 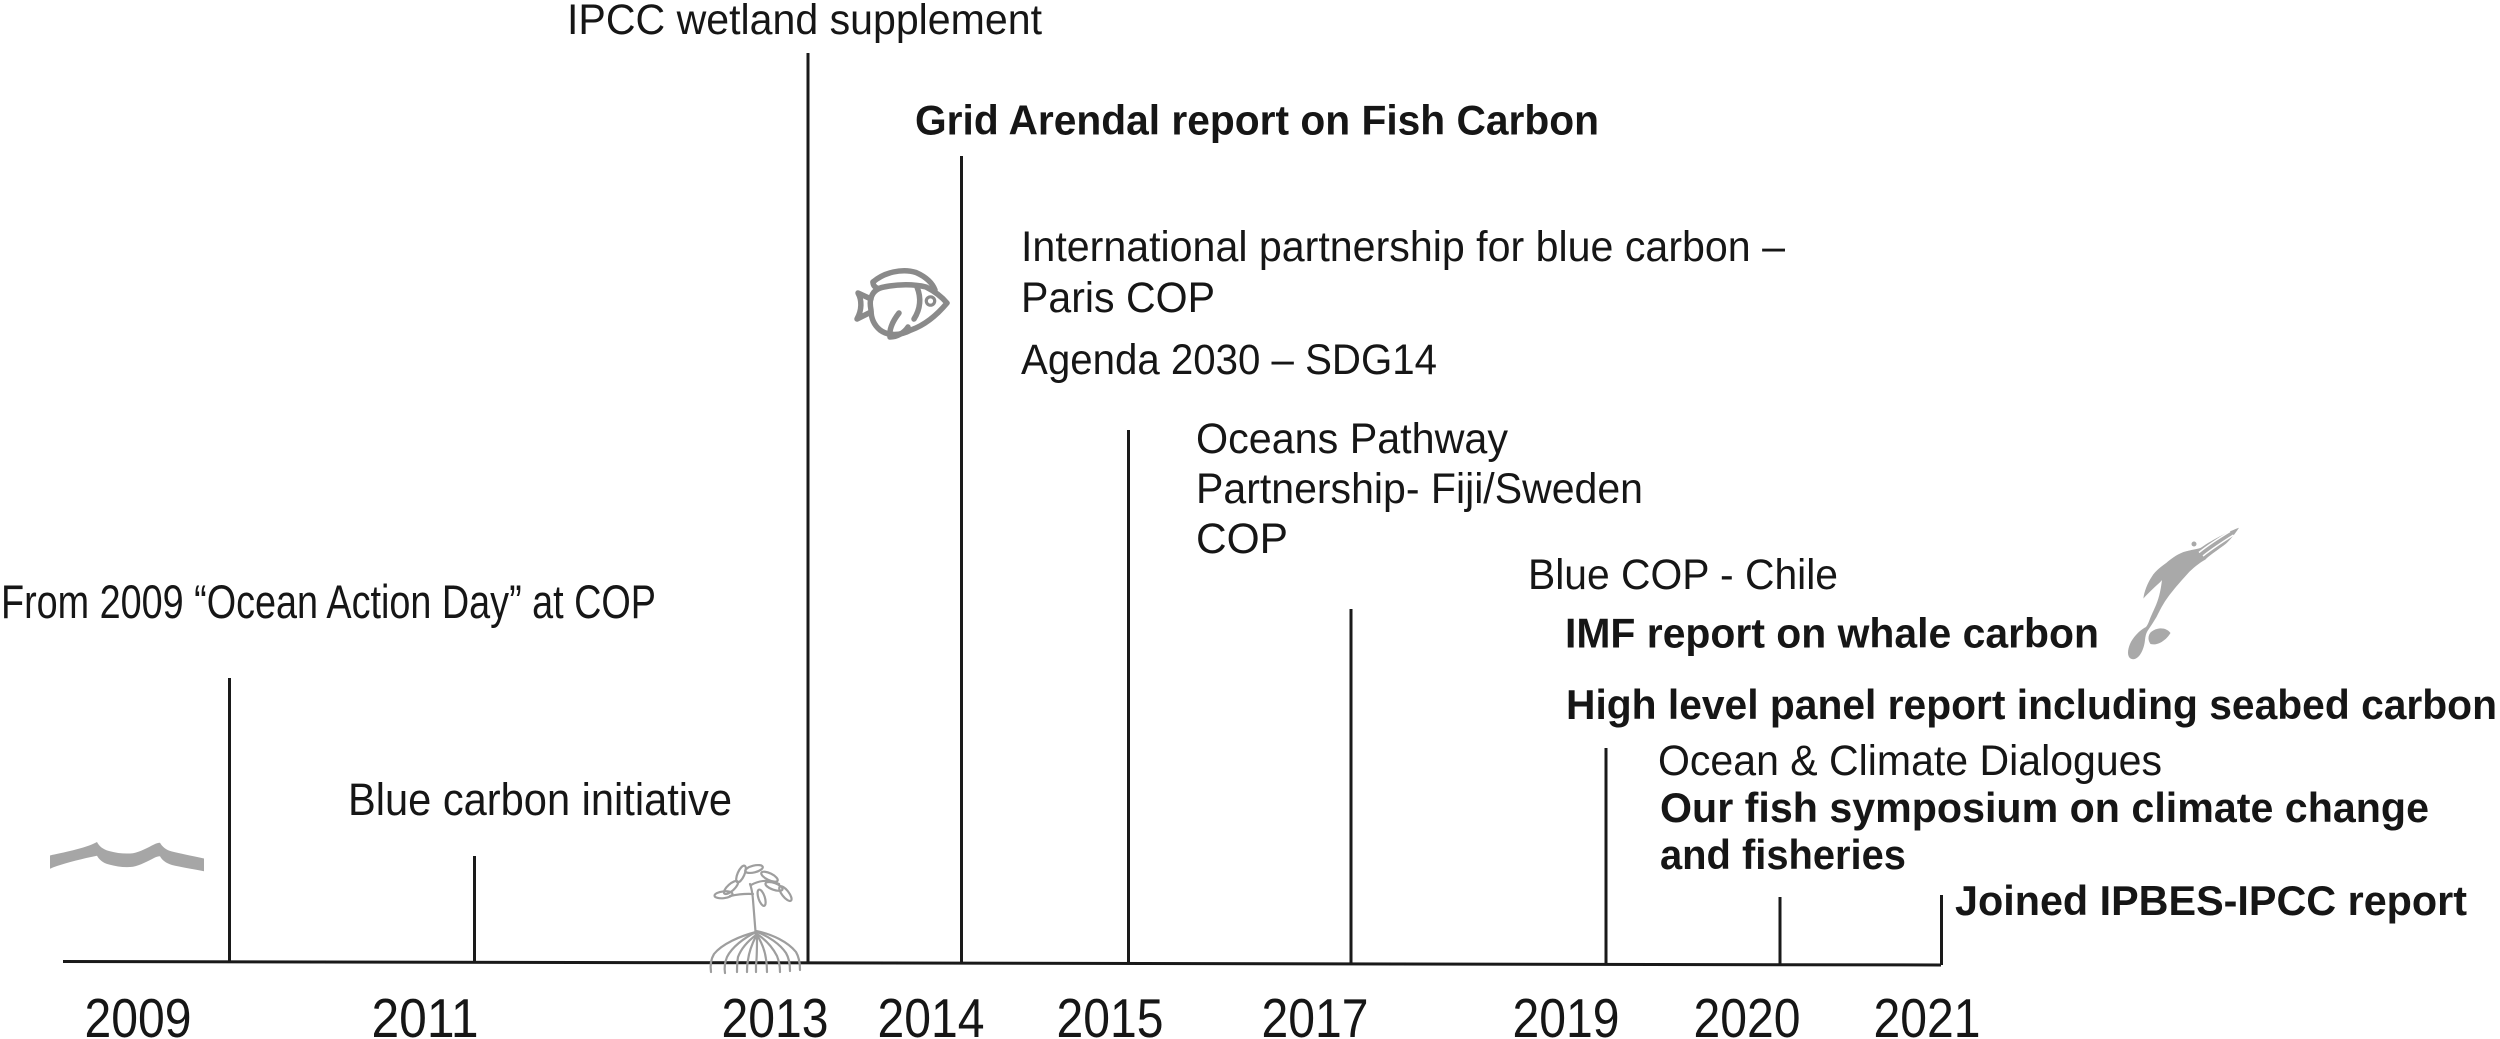 What do you see at coordinates (1927, 1013) in the screenshot?
I see `svg-text: 2021` at bounding box center [1927, 1013].